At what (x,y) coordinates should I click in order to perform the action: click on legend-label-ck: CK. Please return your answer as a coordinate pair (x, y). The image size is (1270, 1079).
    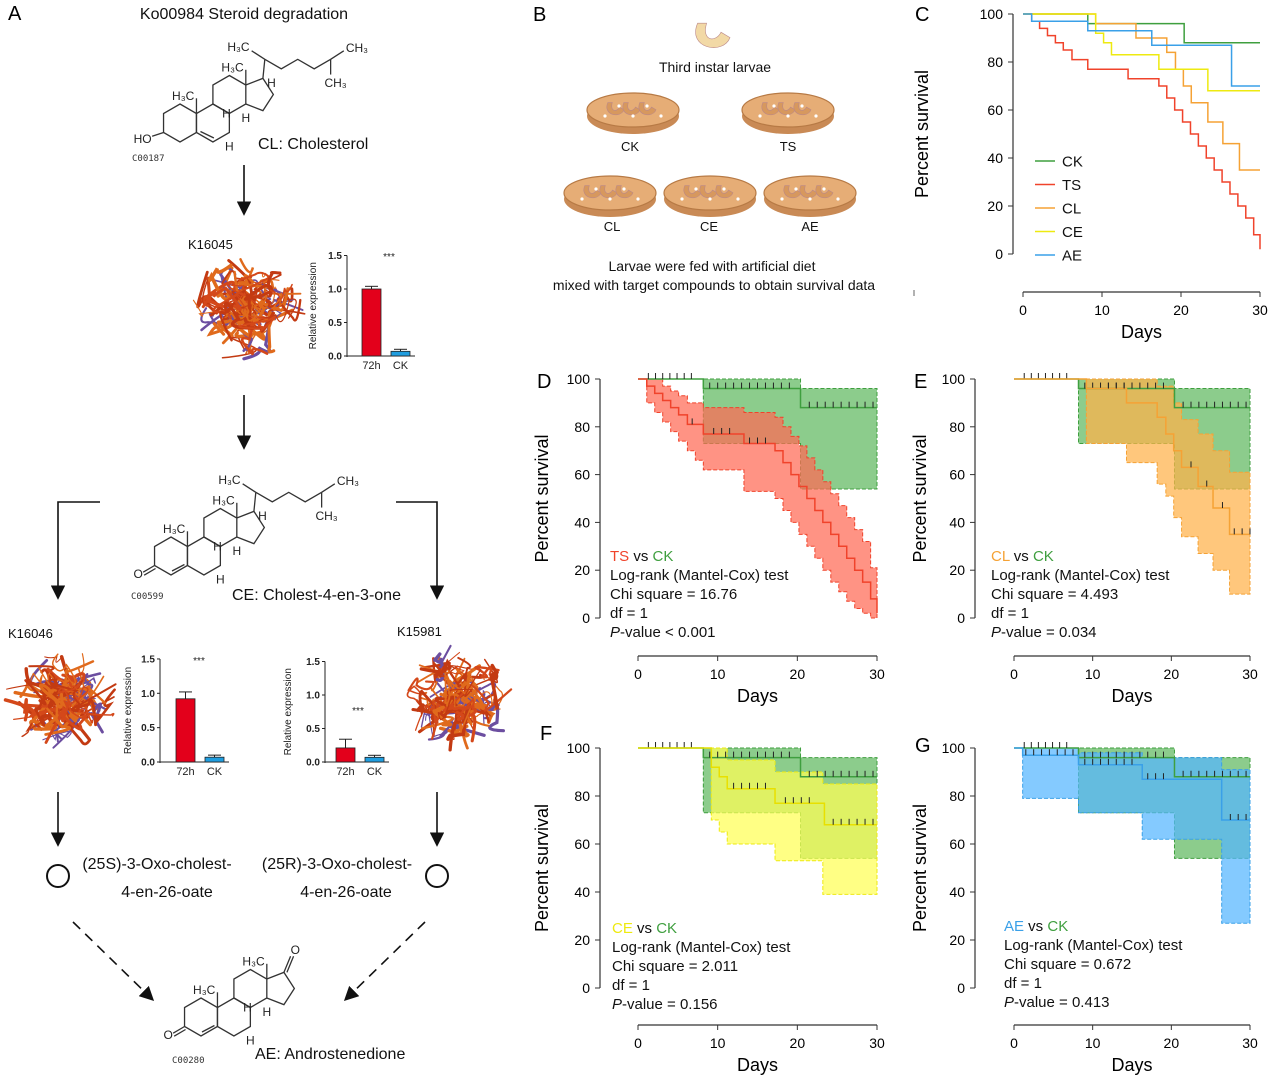
    Looking at the image, I should click on (1072, 162).